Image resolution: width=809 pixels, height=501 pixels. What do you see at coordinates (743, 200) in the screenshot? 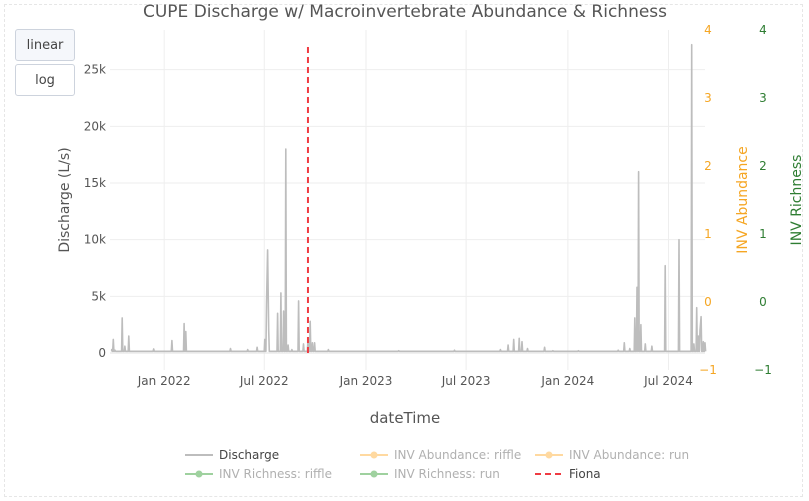
I see `abundance-axis-label: INV Abundance` at bounding box center [743, 200].